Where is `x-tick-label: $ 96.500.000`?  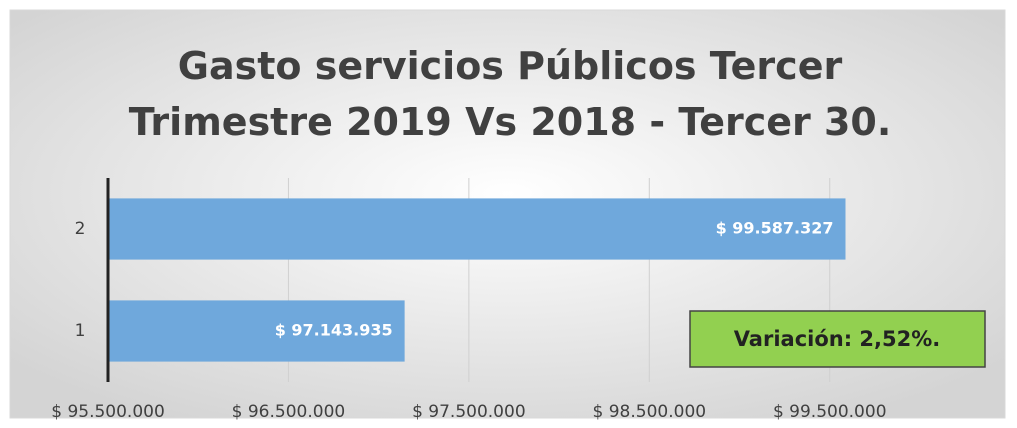
x-tick-label: $ 96.500.000 is located at coordinates (289, 412).